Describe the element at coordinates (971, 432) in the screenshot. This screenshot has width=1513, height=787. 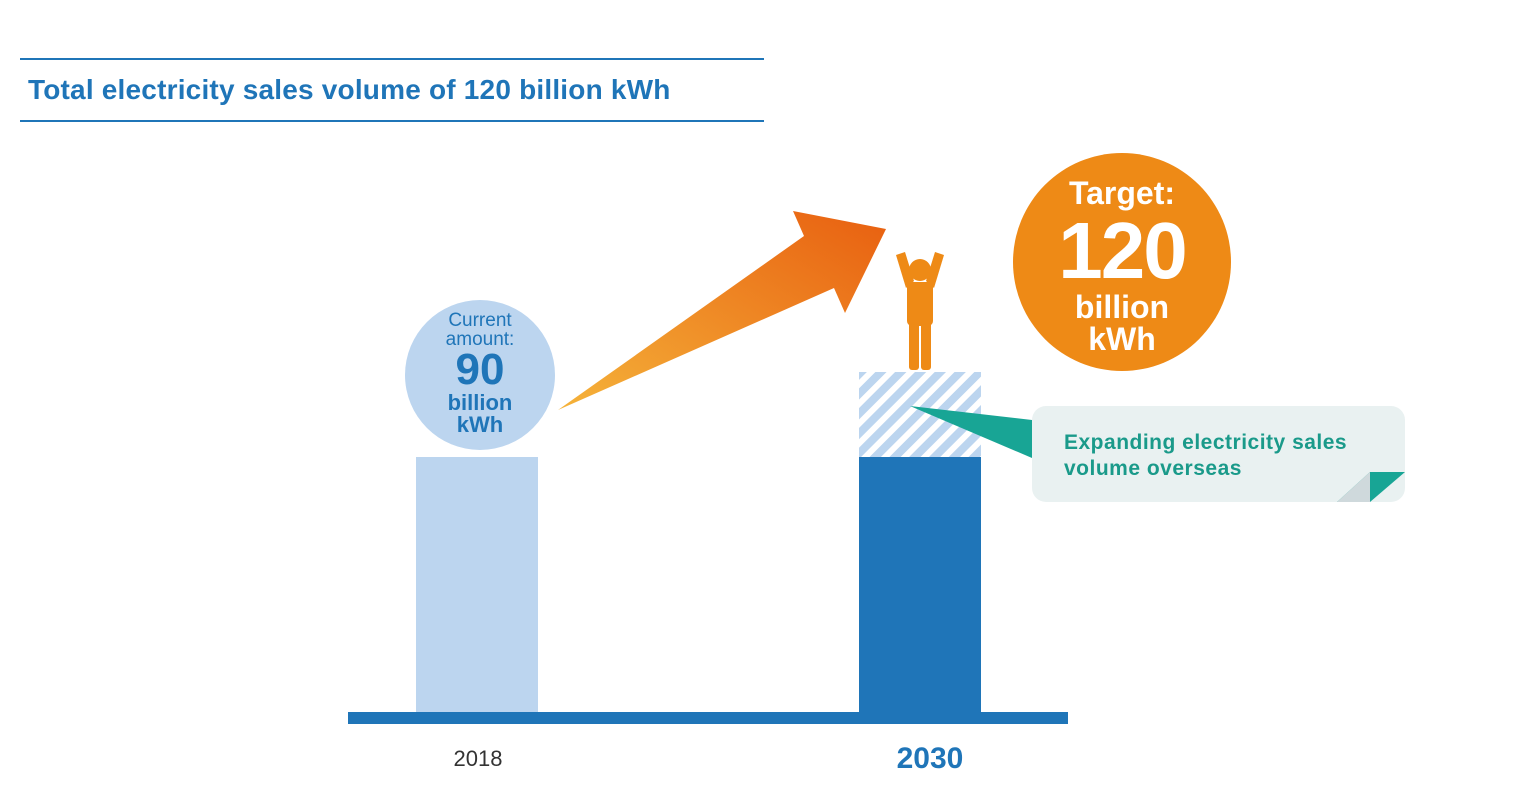
I see `callout-pointer` at that location.